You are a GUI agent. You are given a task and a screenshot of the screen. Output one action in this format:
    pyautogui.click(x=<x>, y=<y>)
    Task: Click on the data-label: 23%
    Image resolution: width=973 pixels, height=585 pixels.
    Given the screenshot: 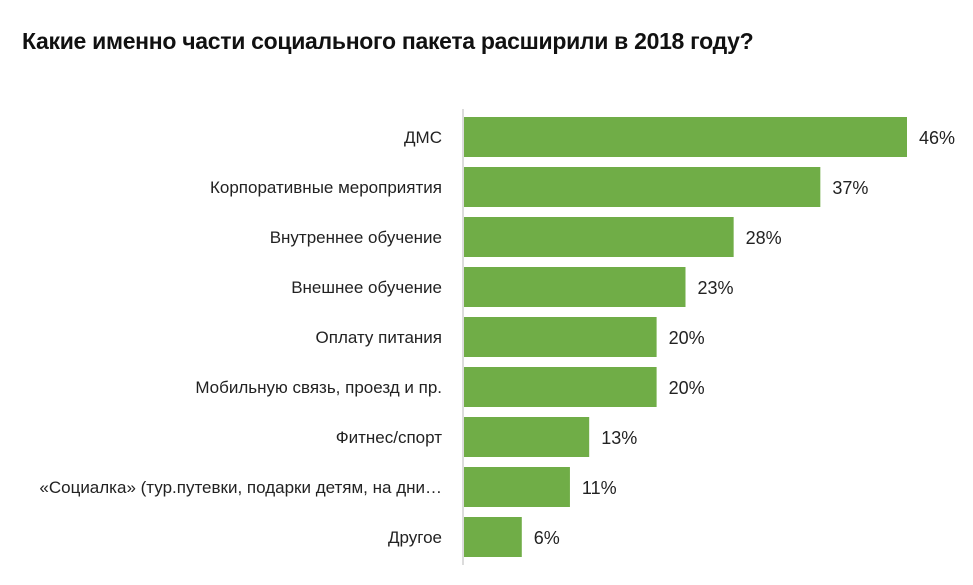 What is the action you would take?
    pyautogui.click(x=716, y=288)
    